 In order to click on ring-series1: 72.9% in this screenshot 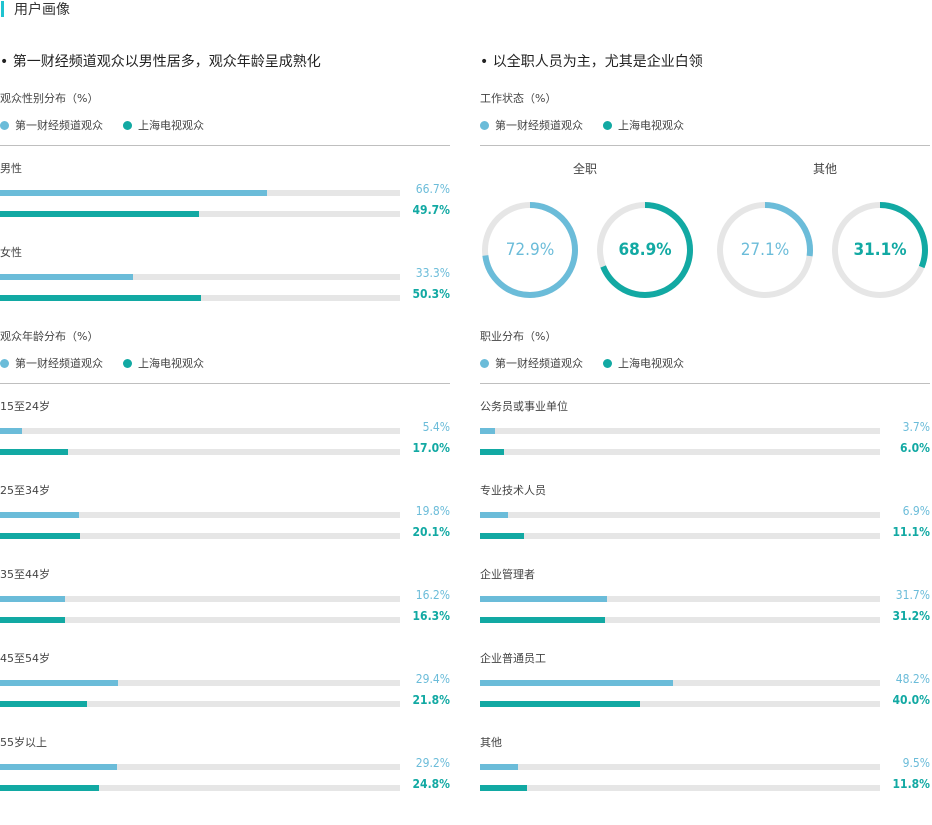, I will do `click(530, 250)`.